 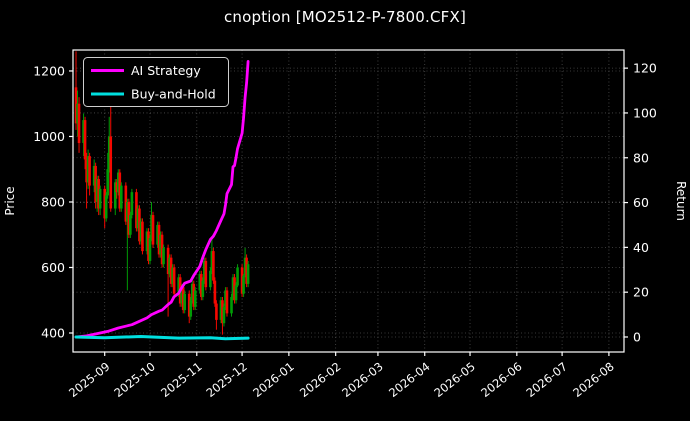 I want to click on date-tick-label: 2026-02, so click(x=320, y=379).